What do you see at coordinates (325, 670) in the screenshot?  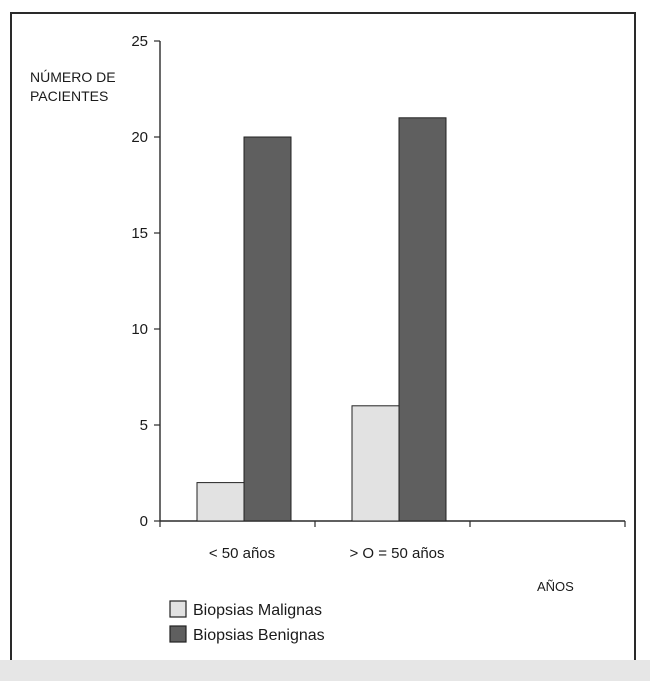 I see `bottom-strip` at bounding box center [325, 670].